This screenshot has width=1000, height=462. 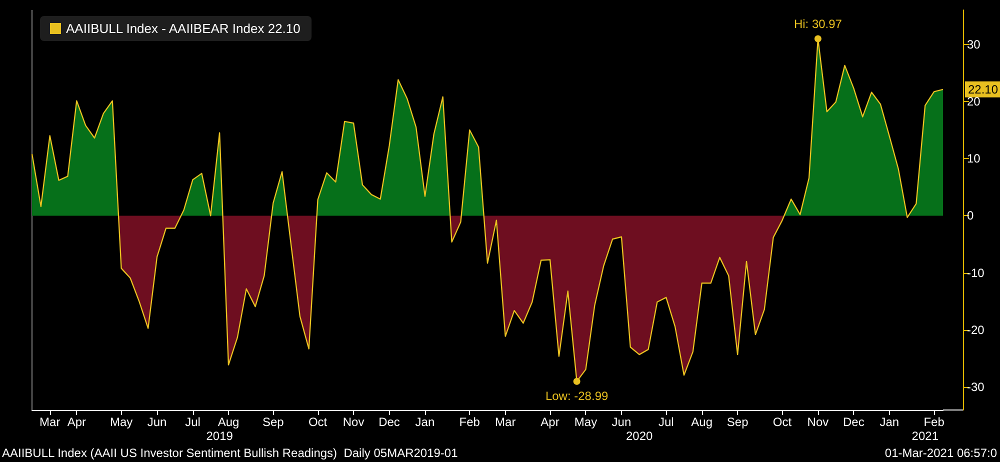 What do you see at coordinates (640, 436) in the screenshot?
I see `text: 2020` at bounding box center [640, 436].